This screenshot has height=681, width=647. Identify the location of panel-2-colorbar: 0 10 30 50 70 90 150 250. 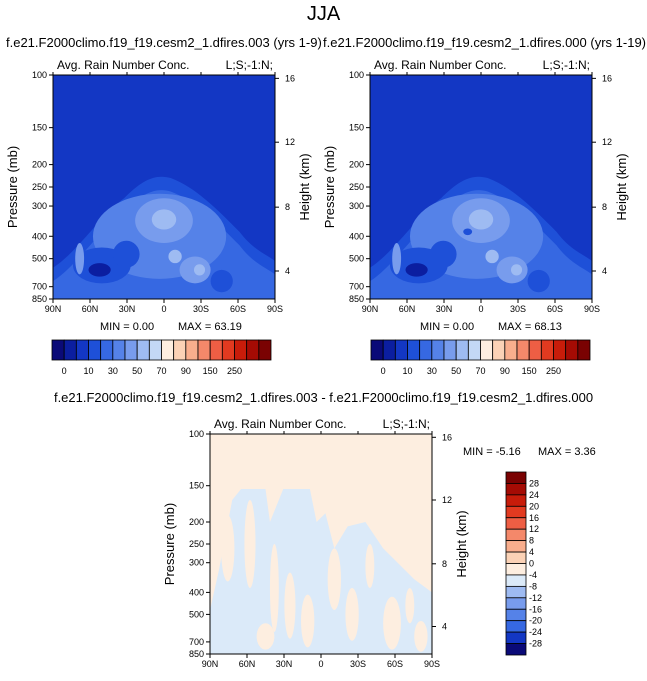
(480, 357).